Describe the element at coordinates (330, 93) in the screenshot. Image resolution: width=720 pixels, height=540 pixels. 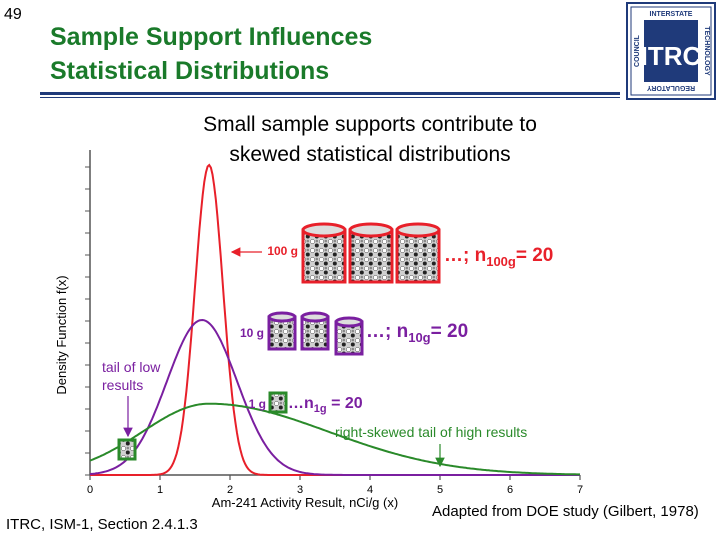
I see `title-rule` at that location.